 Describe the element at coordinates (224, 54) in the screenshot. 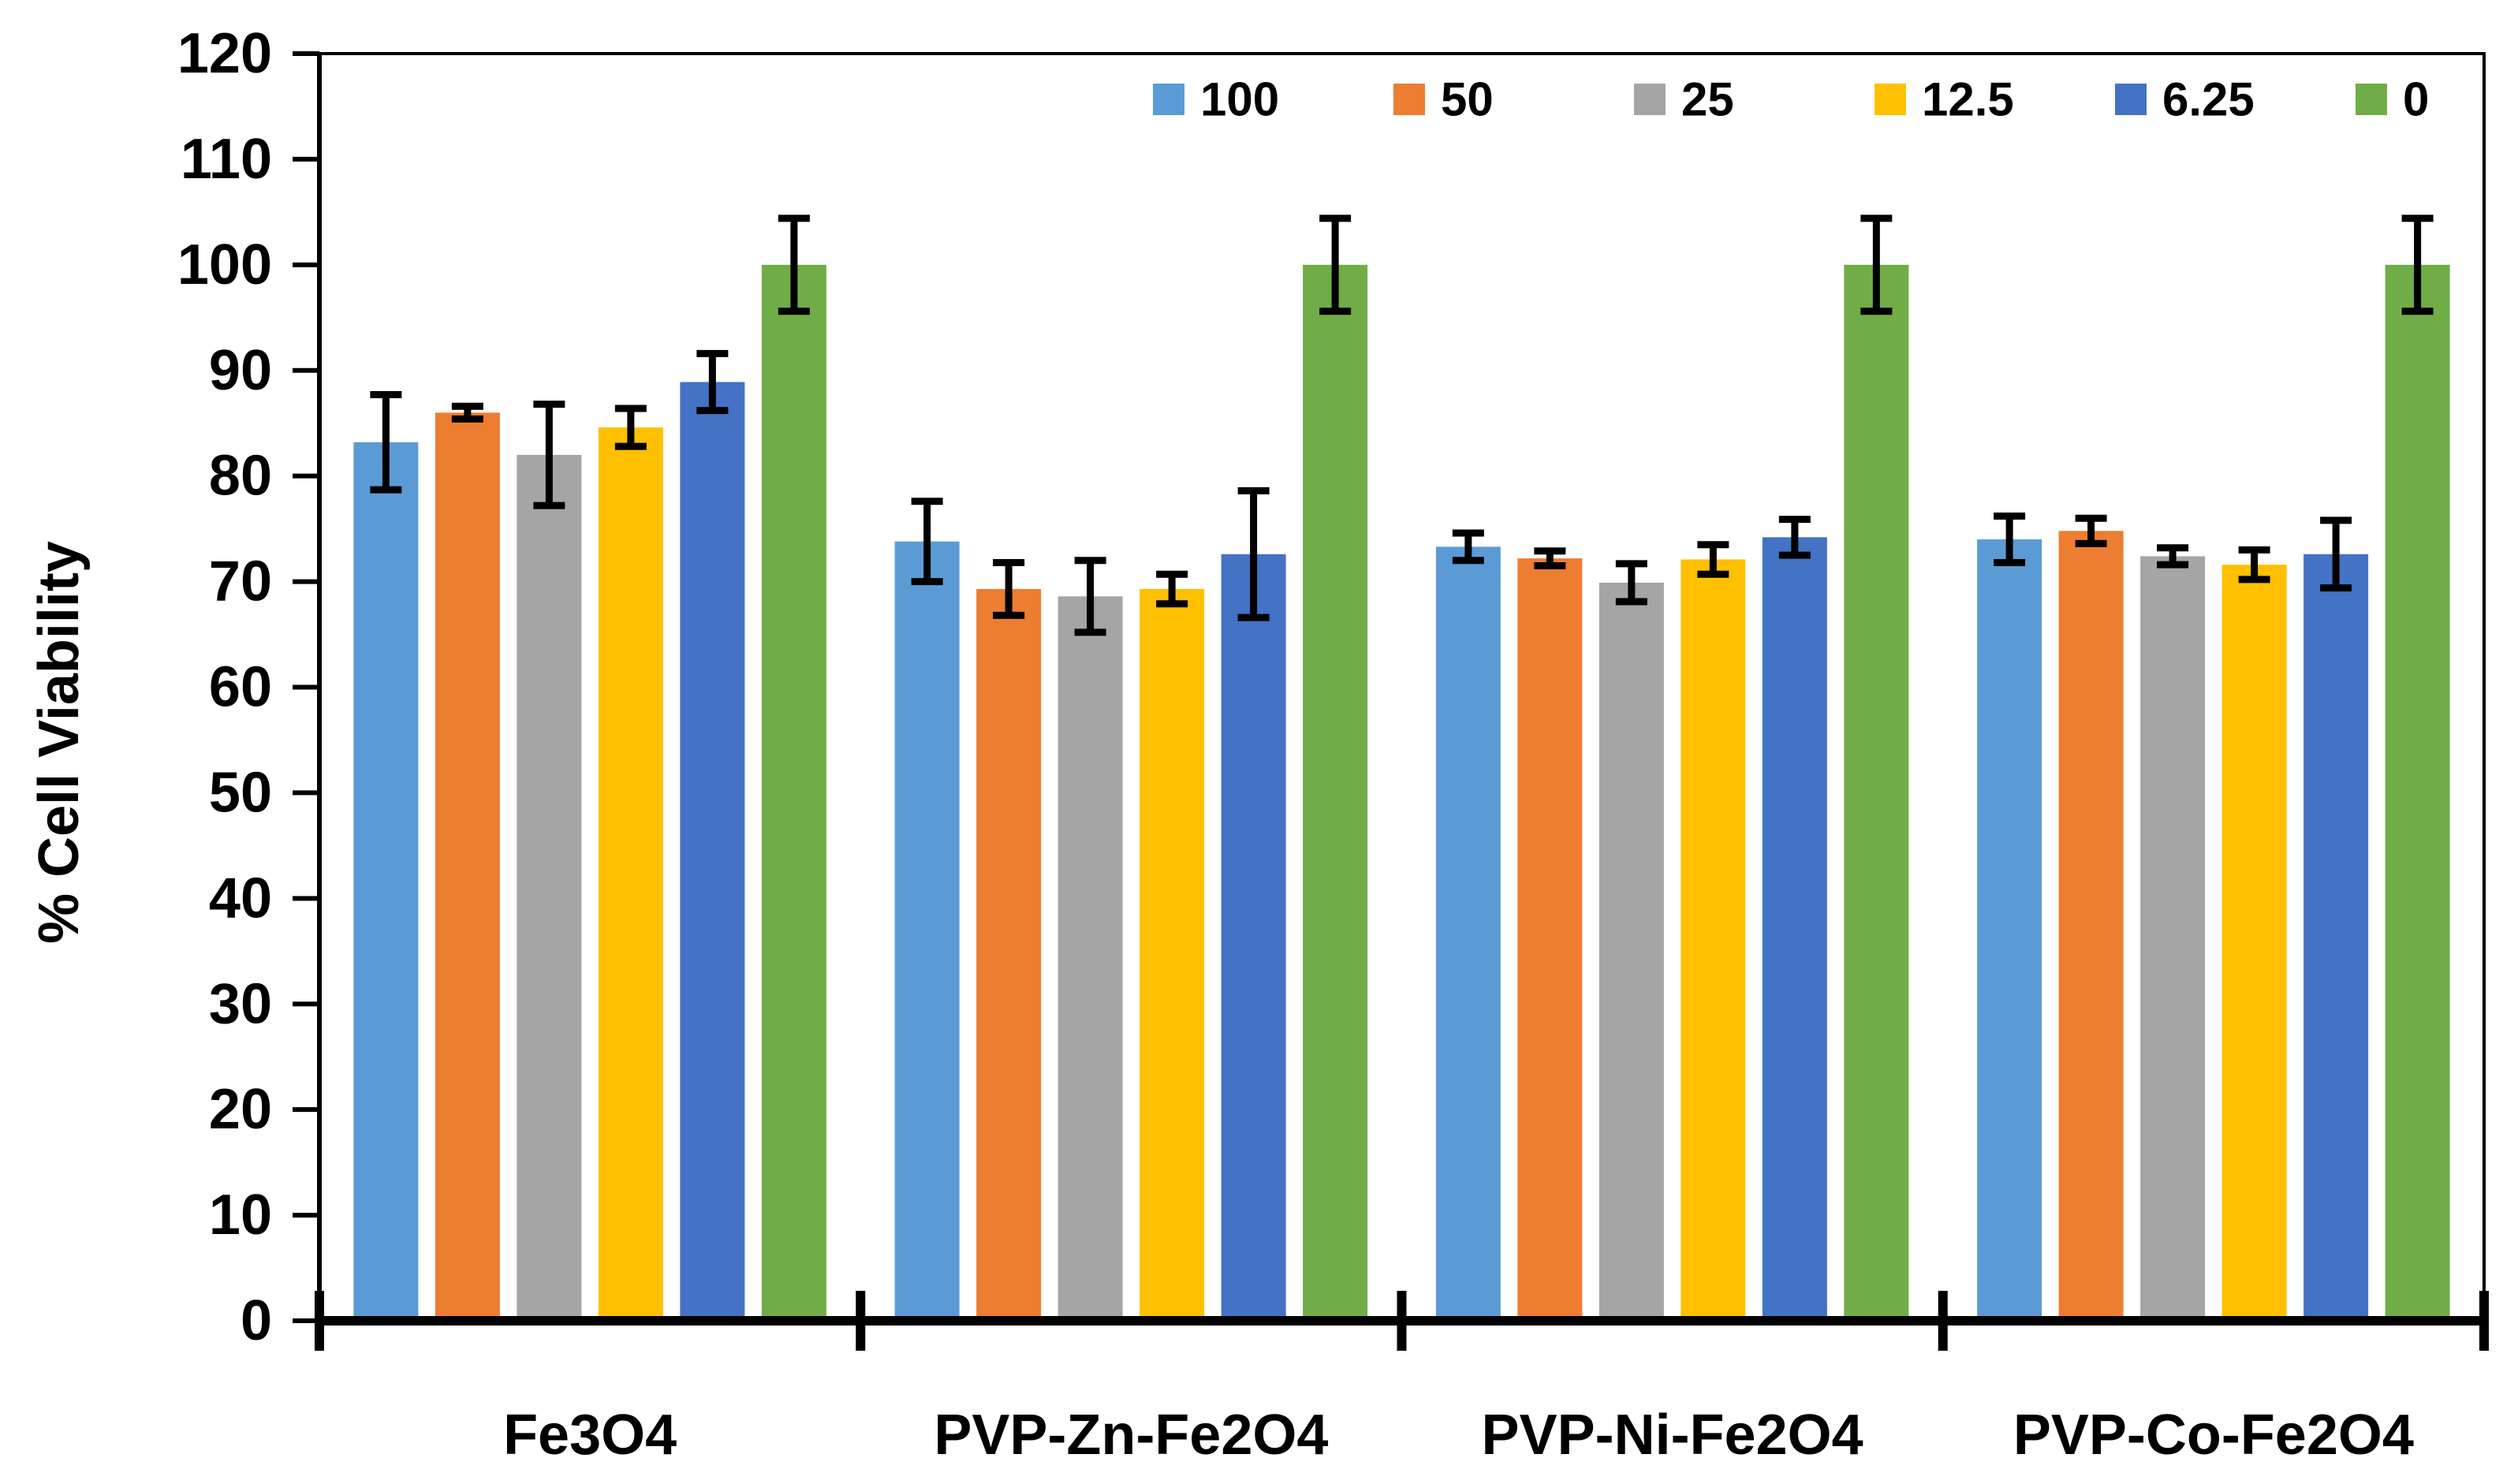

I see `y-tick-label-120: 120` at that location.